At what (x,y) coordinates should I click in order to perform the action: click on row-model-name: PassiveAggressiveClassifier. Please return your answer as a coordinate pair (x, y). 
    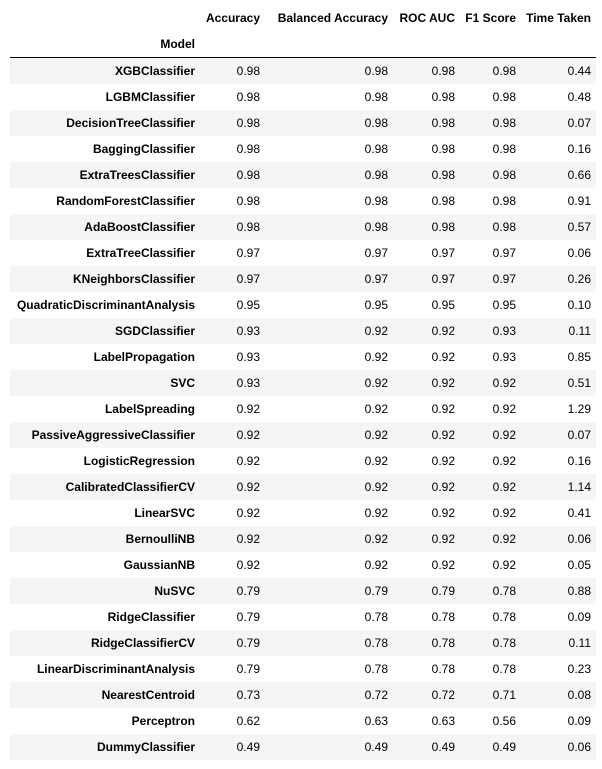
    Looking at the image, I should click on (113, 435).